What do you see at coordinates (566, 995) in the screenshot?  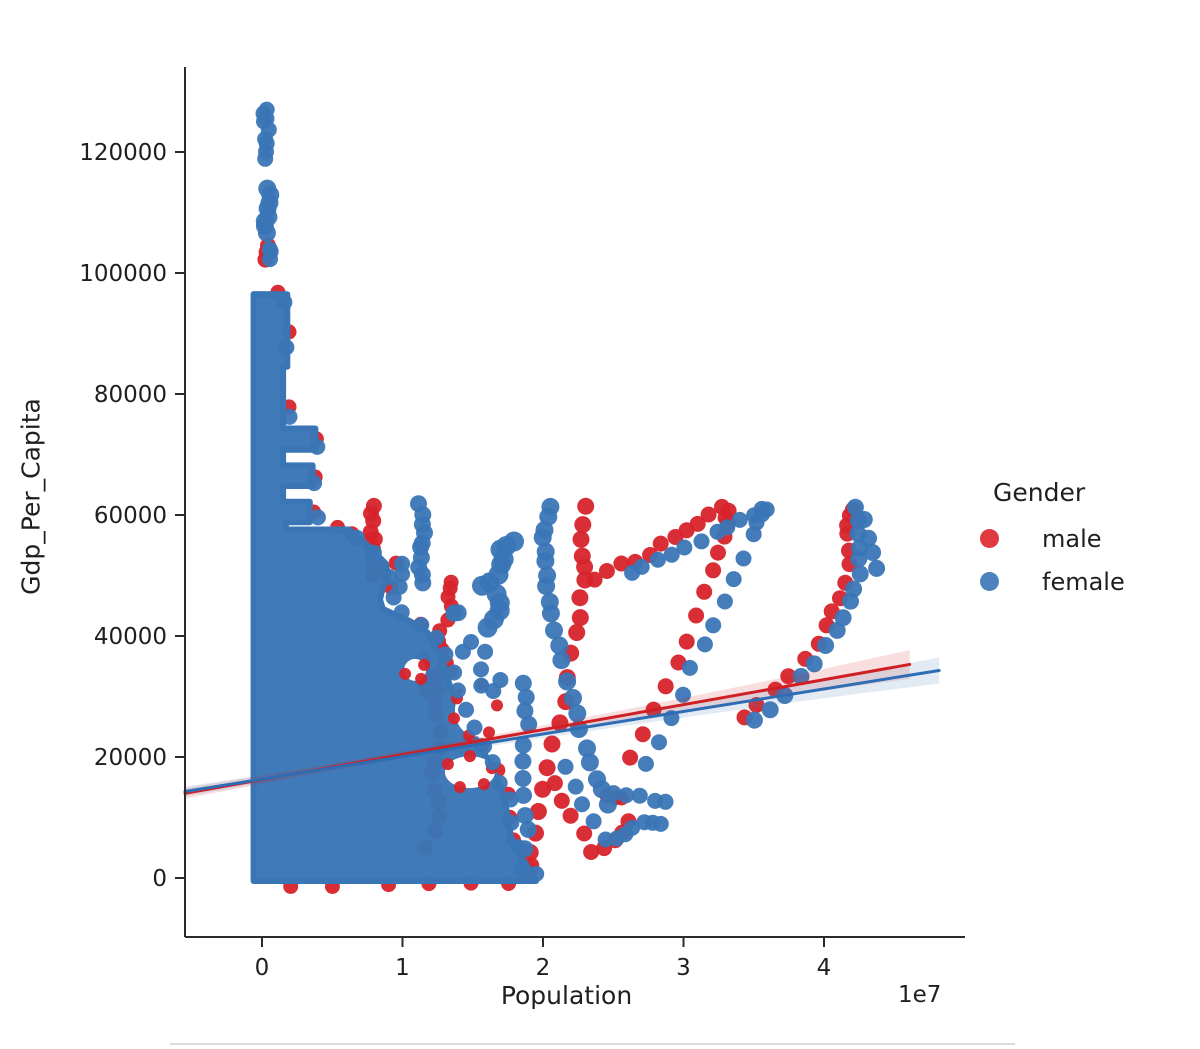 I see `x-axis-label: Population` at bounding box center [566, 995].